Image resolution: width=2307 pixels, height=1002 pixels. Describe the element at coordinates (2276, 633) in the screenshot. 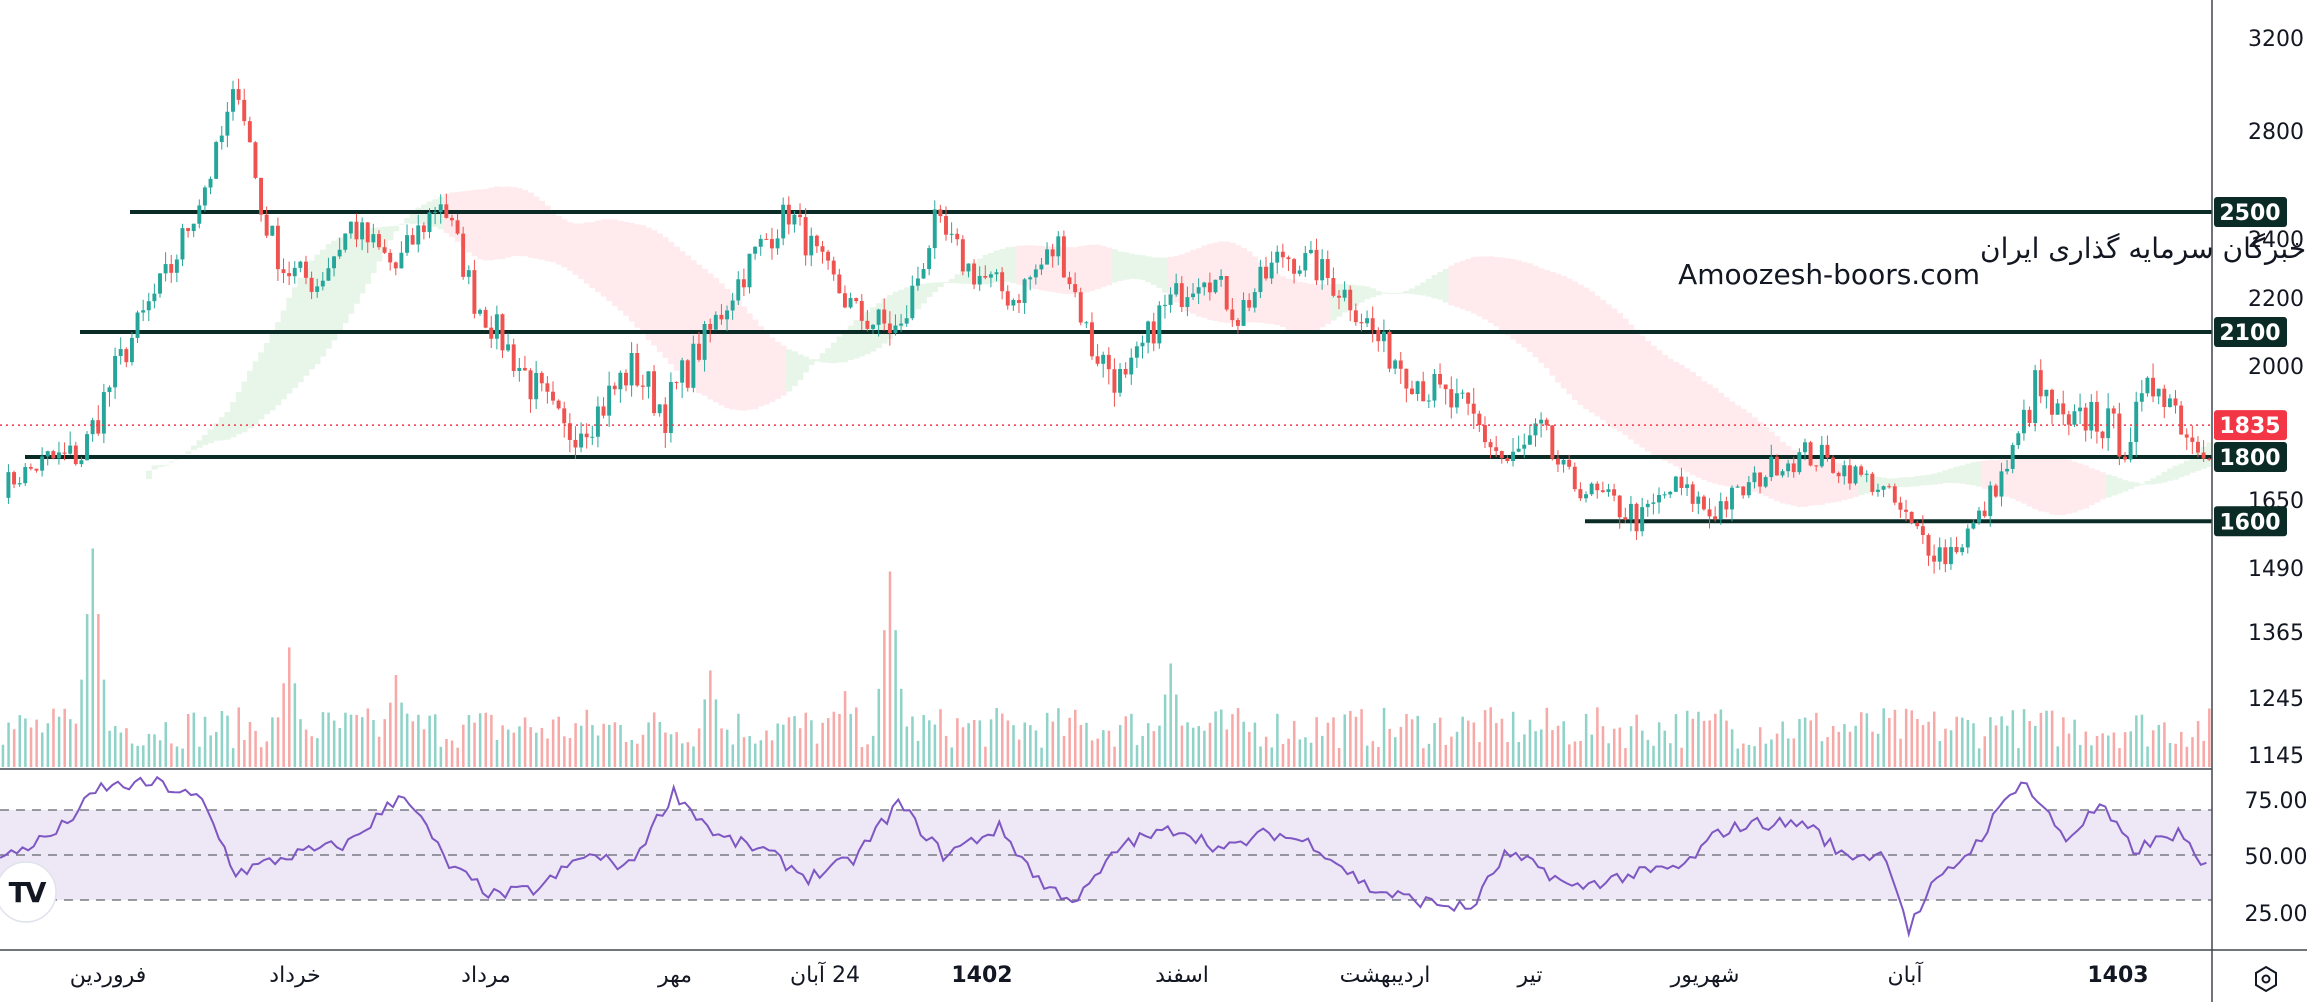

I see `price-tick-label: 1365` at that location.